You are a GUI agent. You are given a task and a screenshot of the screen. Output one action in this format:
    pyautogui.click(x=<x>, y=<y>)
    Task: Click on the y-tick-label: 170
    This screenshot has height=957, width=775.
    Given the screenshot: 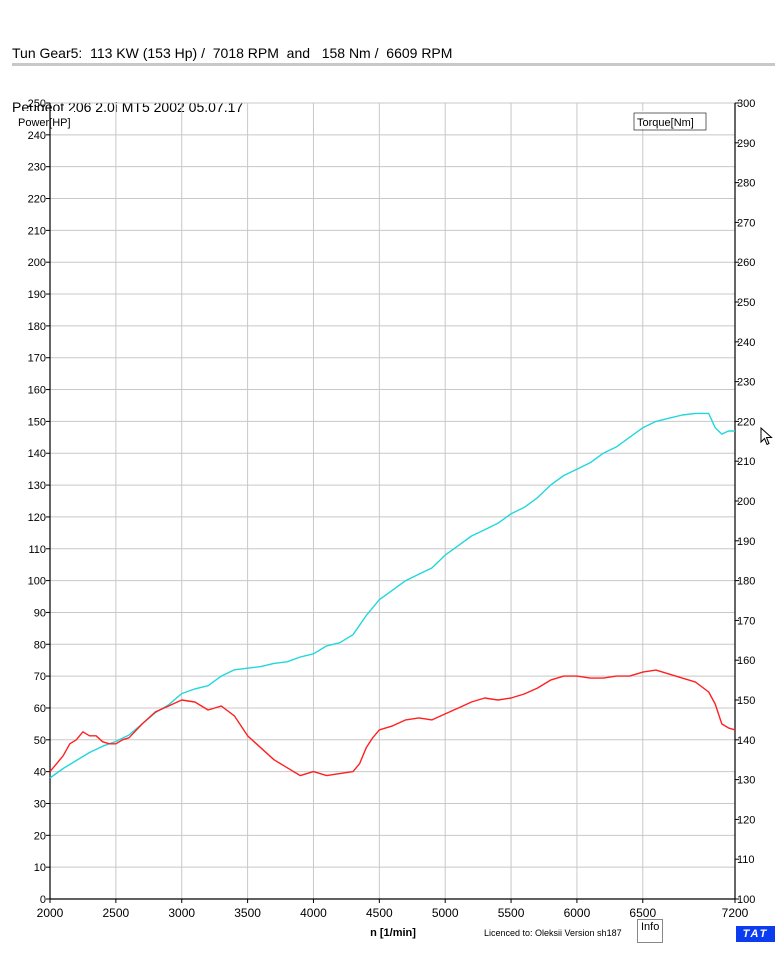 What is the action you would take?
    pyautogui.click(x=37, y=359)
    